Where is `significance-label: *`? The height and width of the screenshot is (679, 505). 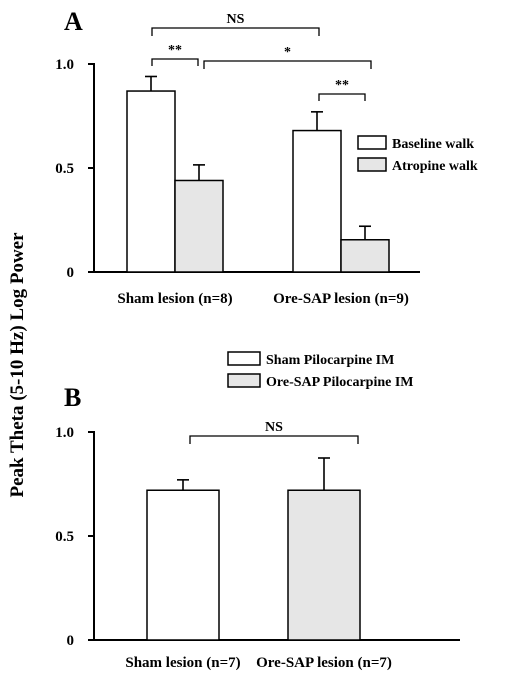 significance-label: * is located at coordinates (287, 52).